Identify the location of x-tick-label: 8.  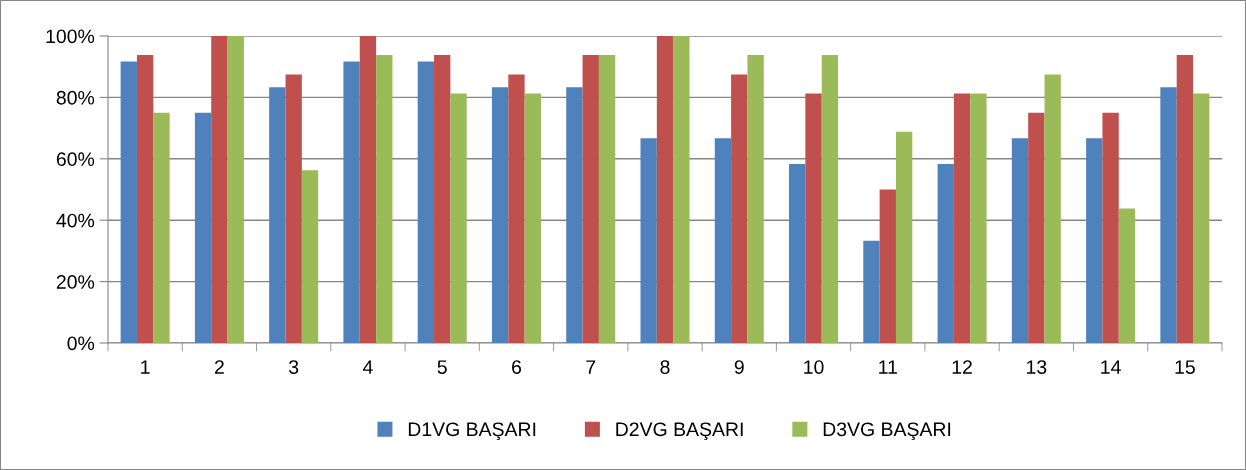
(665, 367).